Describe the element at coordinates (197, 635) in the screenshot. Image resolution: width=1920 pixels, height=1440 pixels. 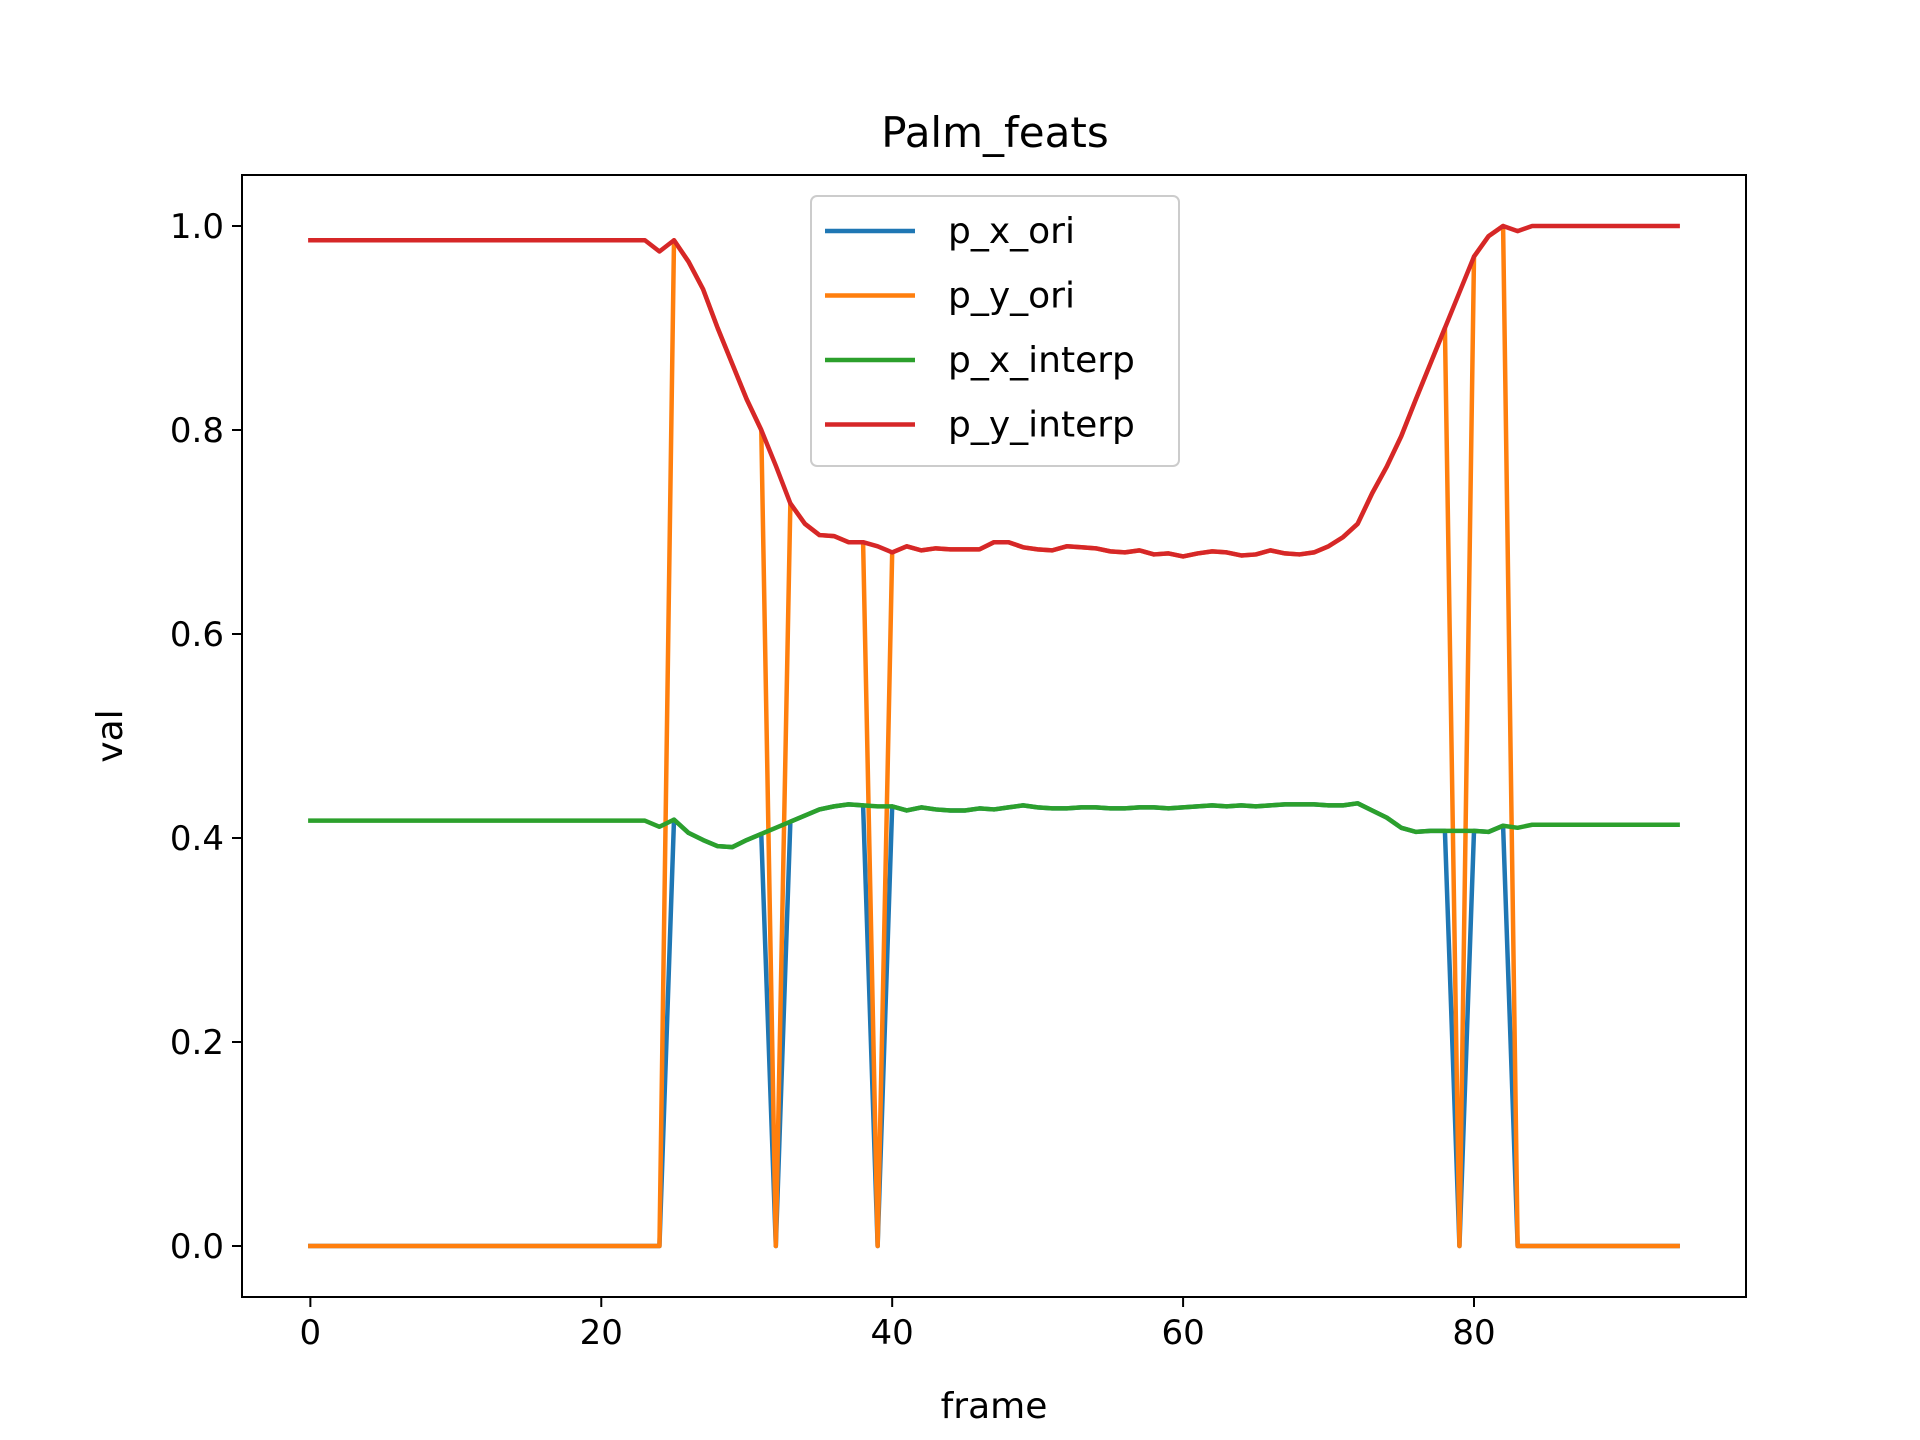
I see `y-tick-label: 0.6` at that location.